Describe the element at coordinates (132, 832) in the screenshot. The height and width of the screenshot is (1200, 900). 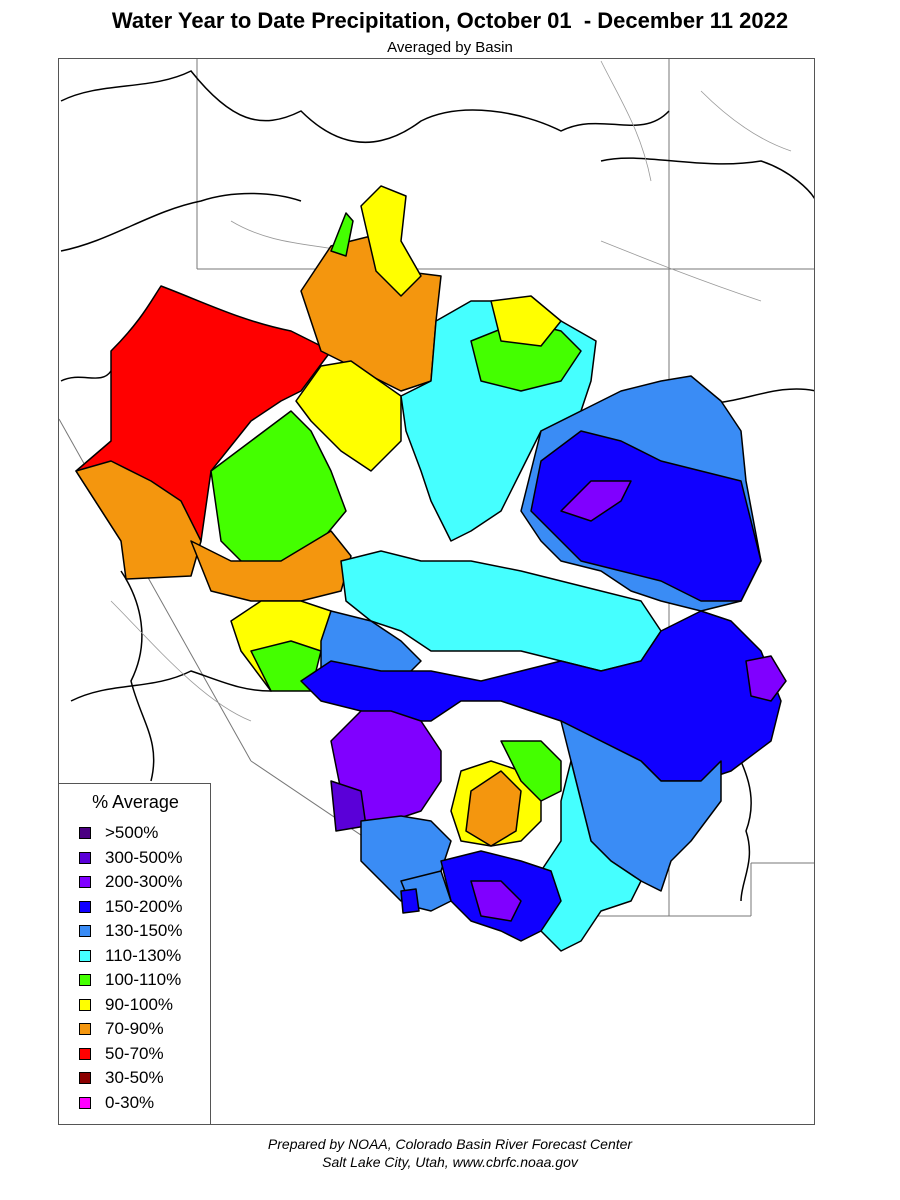
I see `legend-label: >500%` at that location.